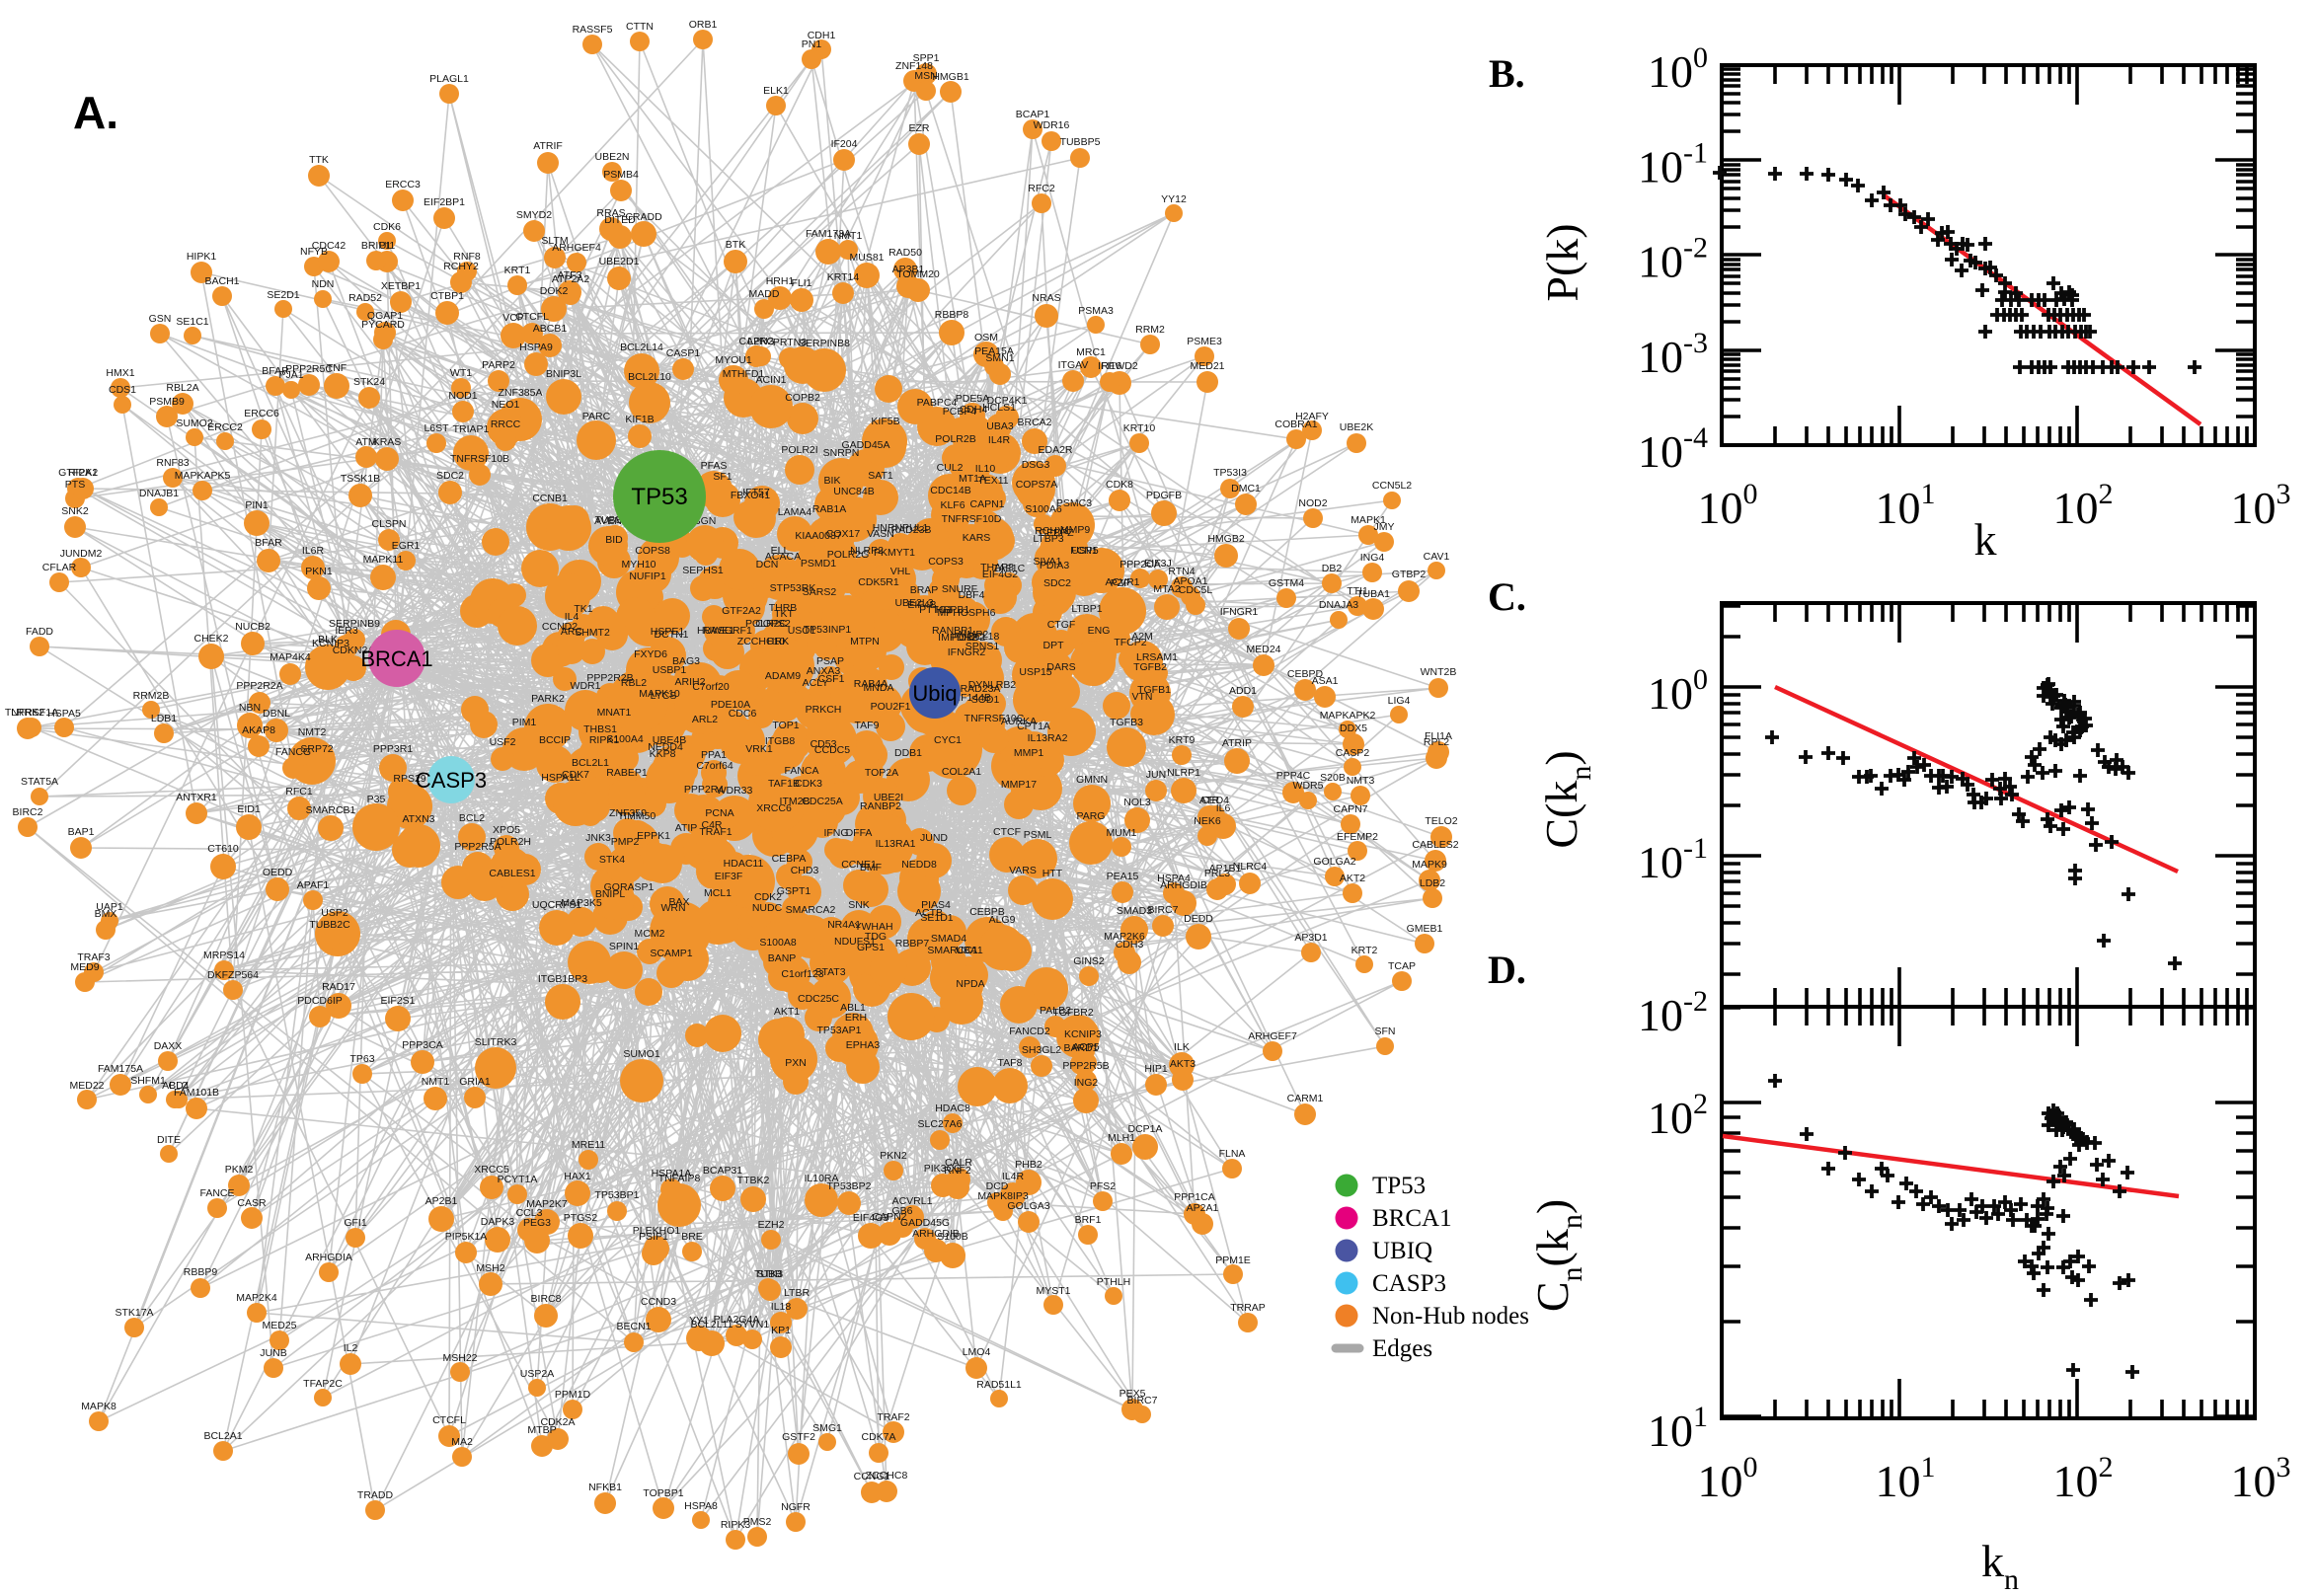  Describe the element at coordinates (948, 740) in the screenshot. I see `svg-text: CYC1` at that location.